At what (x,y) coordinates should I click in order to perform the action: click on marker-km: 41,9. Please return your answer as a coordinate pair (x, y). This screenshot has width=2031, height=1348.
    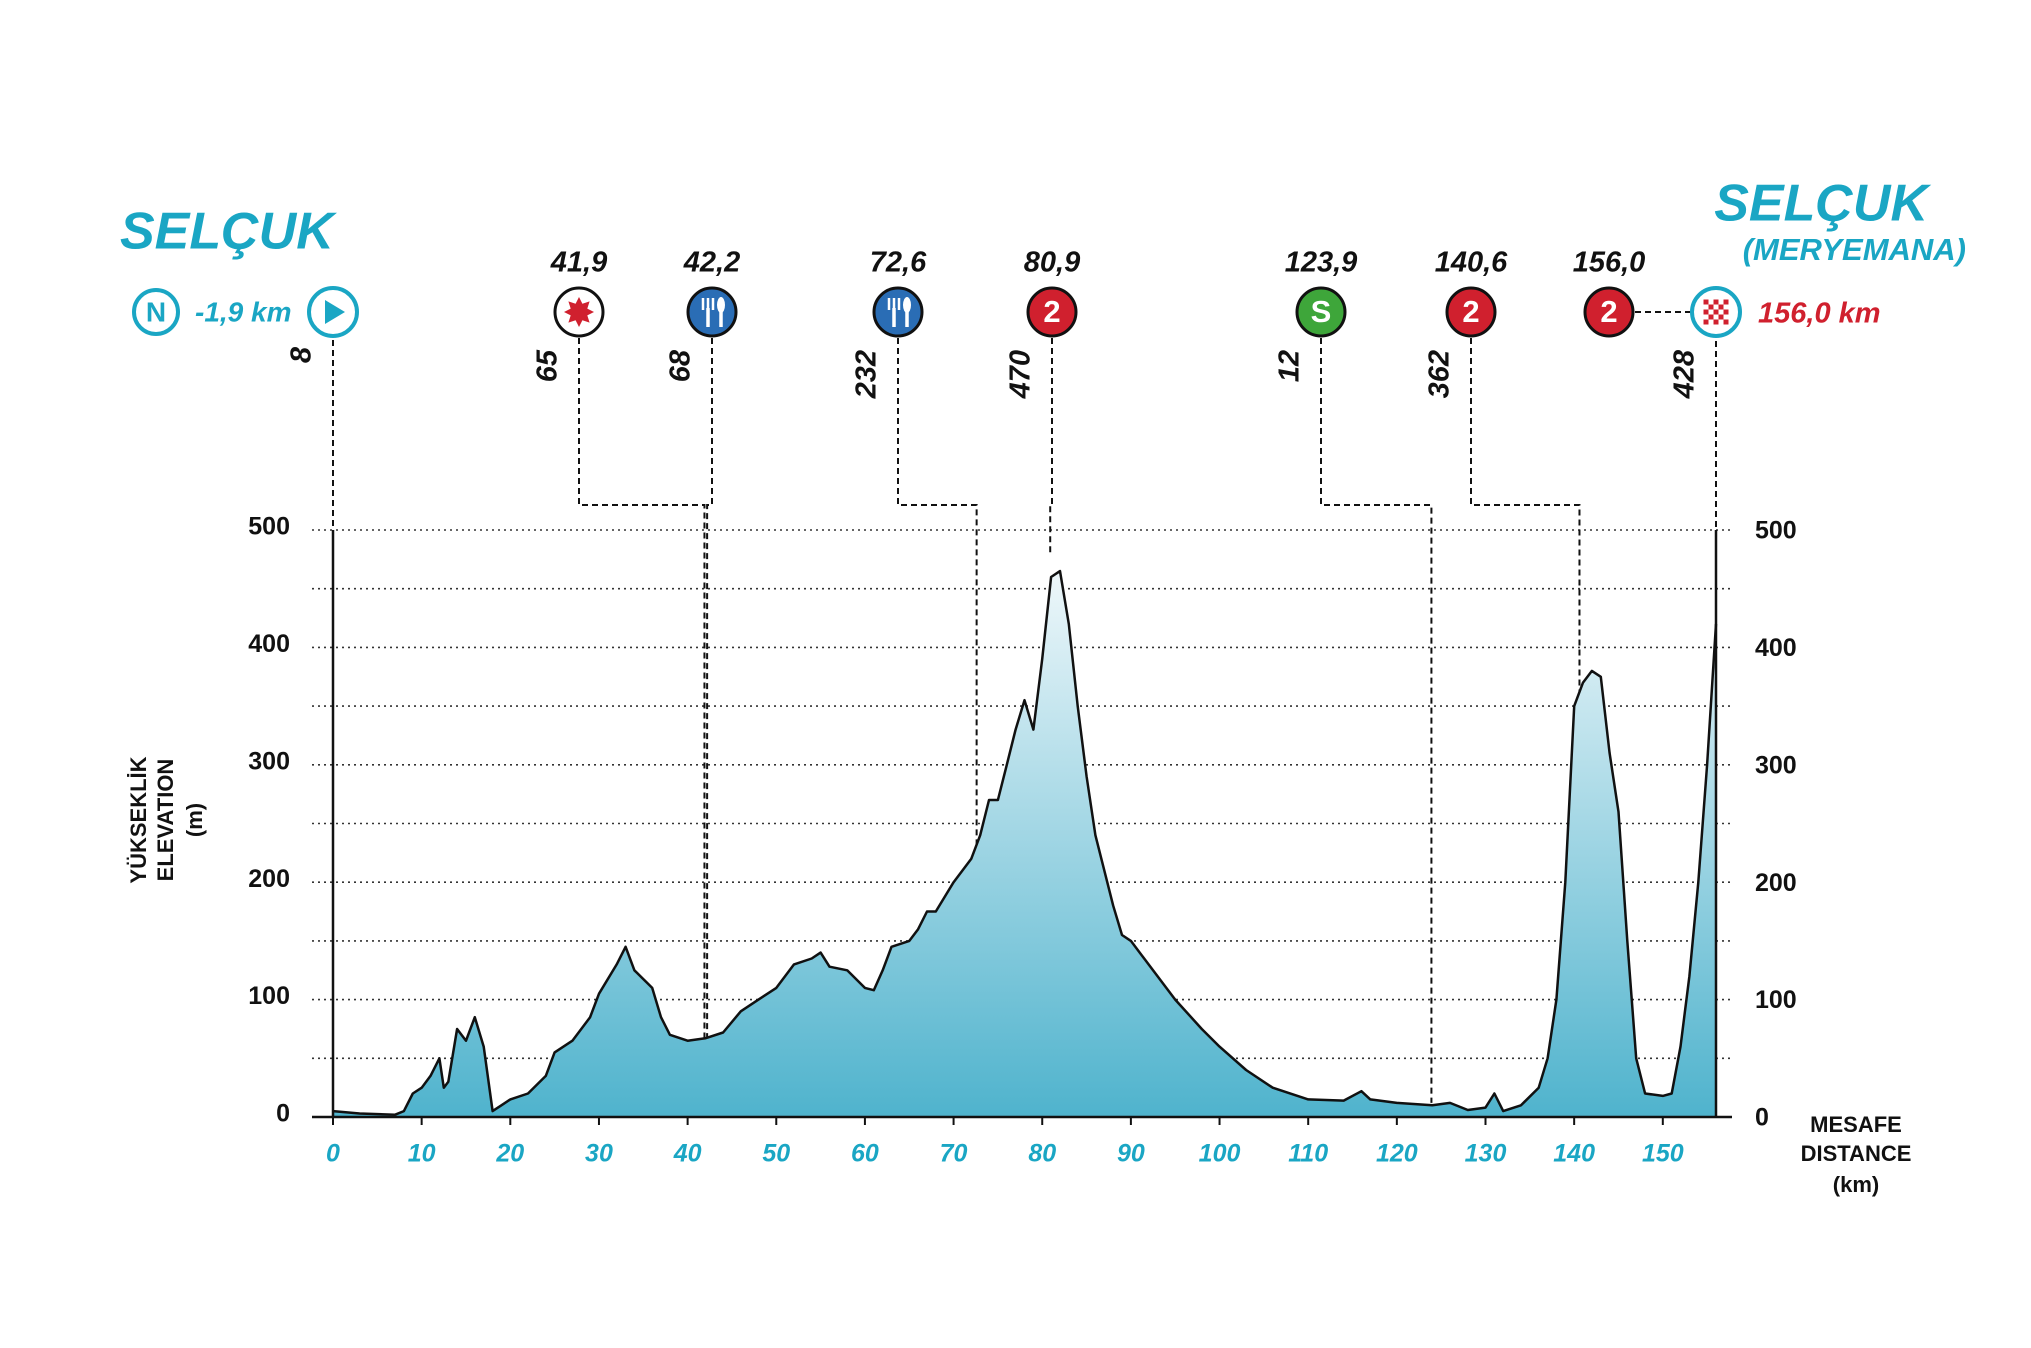
    Looking at the image, I should click on (578, 263).